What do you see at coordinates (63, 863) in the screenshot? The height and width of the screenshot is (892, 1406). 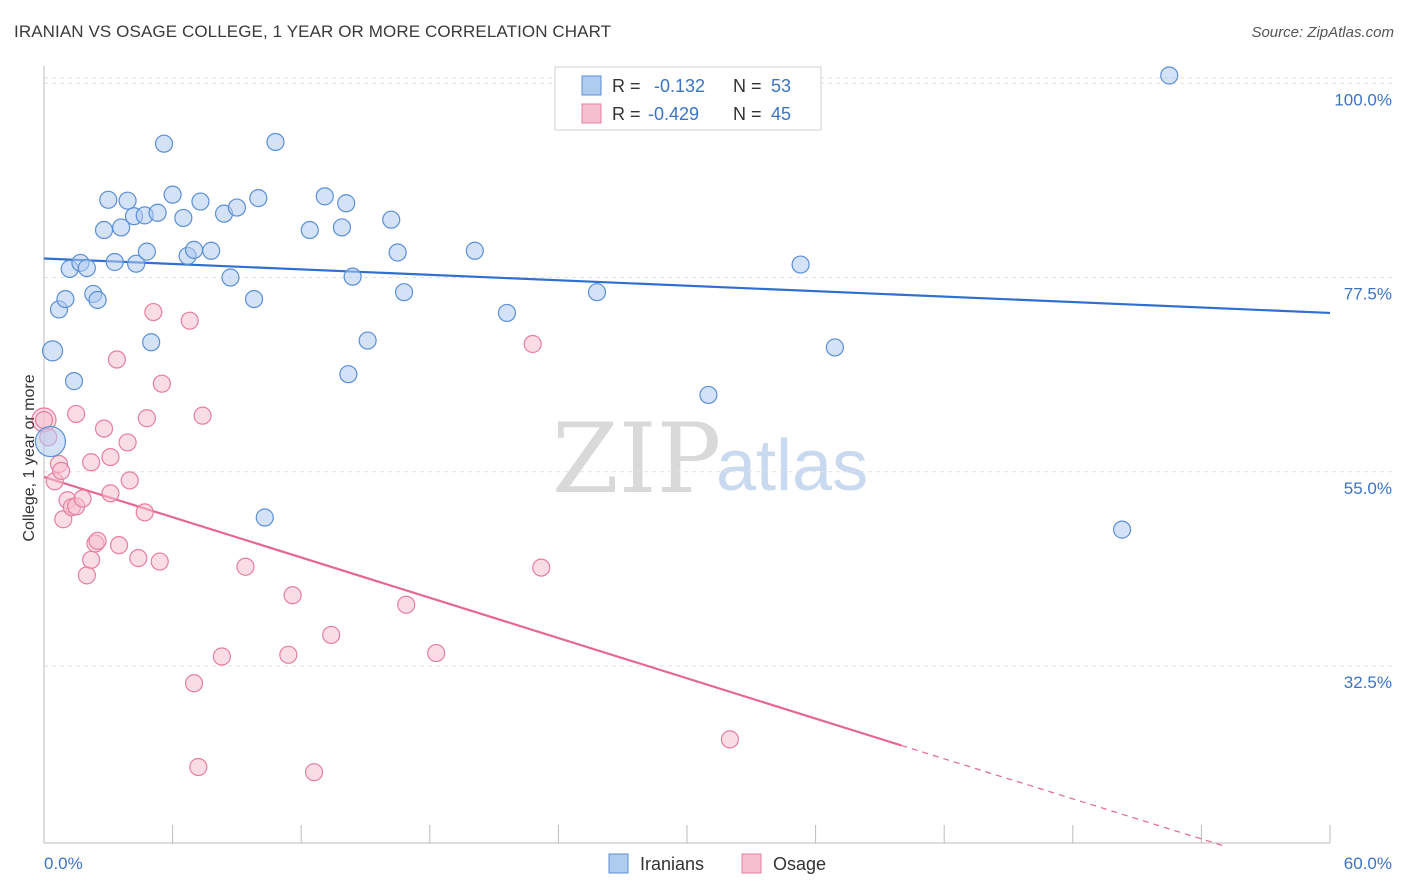 I see `x-tick-label-min: 0.0%` at bounding box center [63, 863].